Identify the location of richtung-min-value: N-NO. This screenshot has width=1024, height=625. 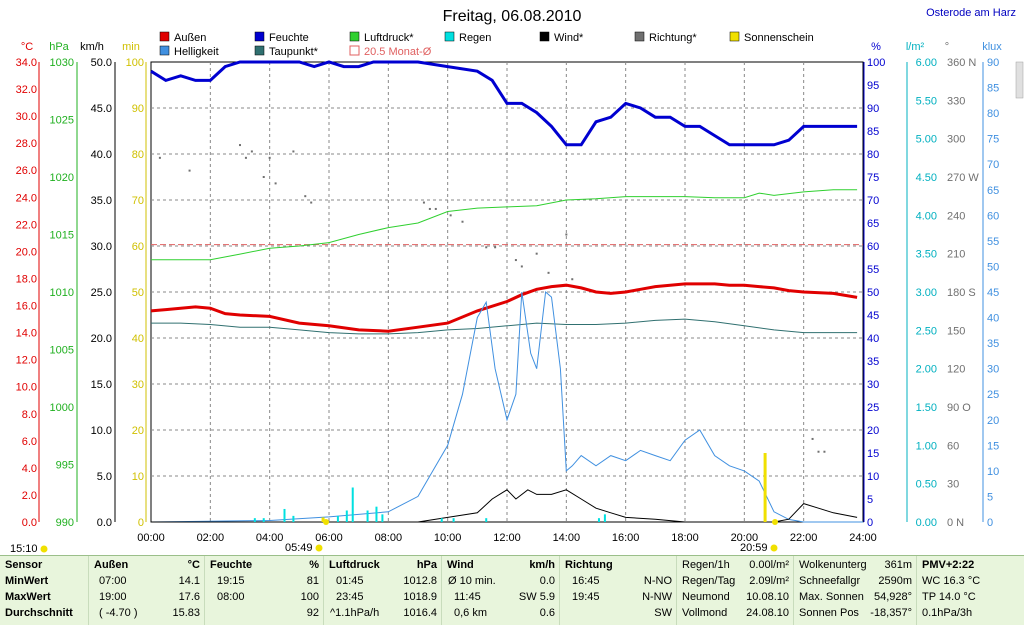
(657, 581).